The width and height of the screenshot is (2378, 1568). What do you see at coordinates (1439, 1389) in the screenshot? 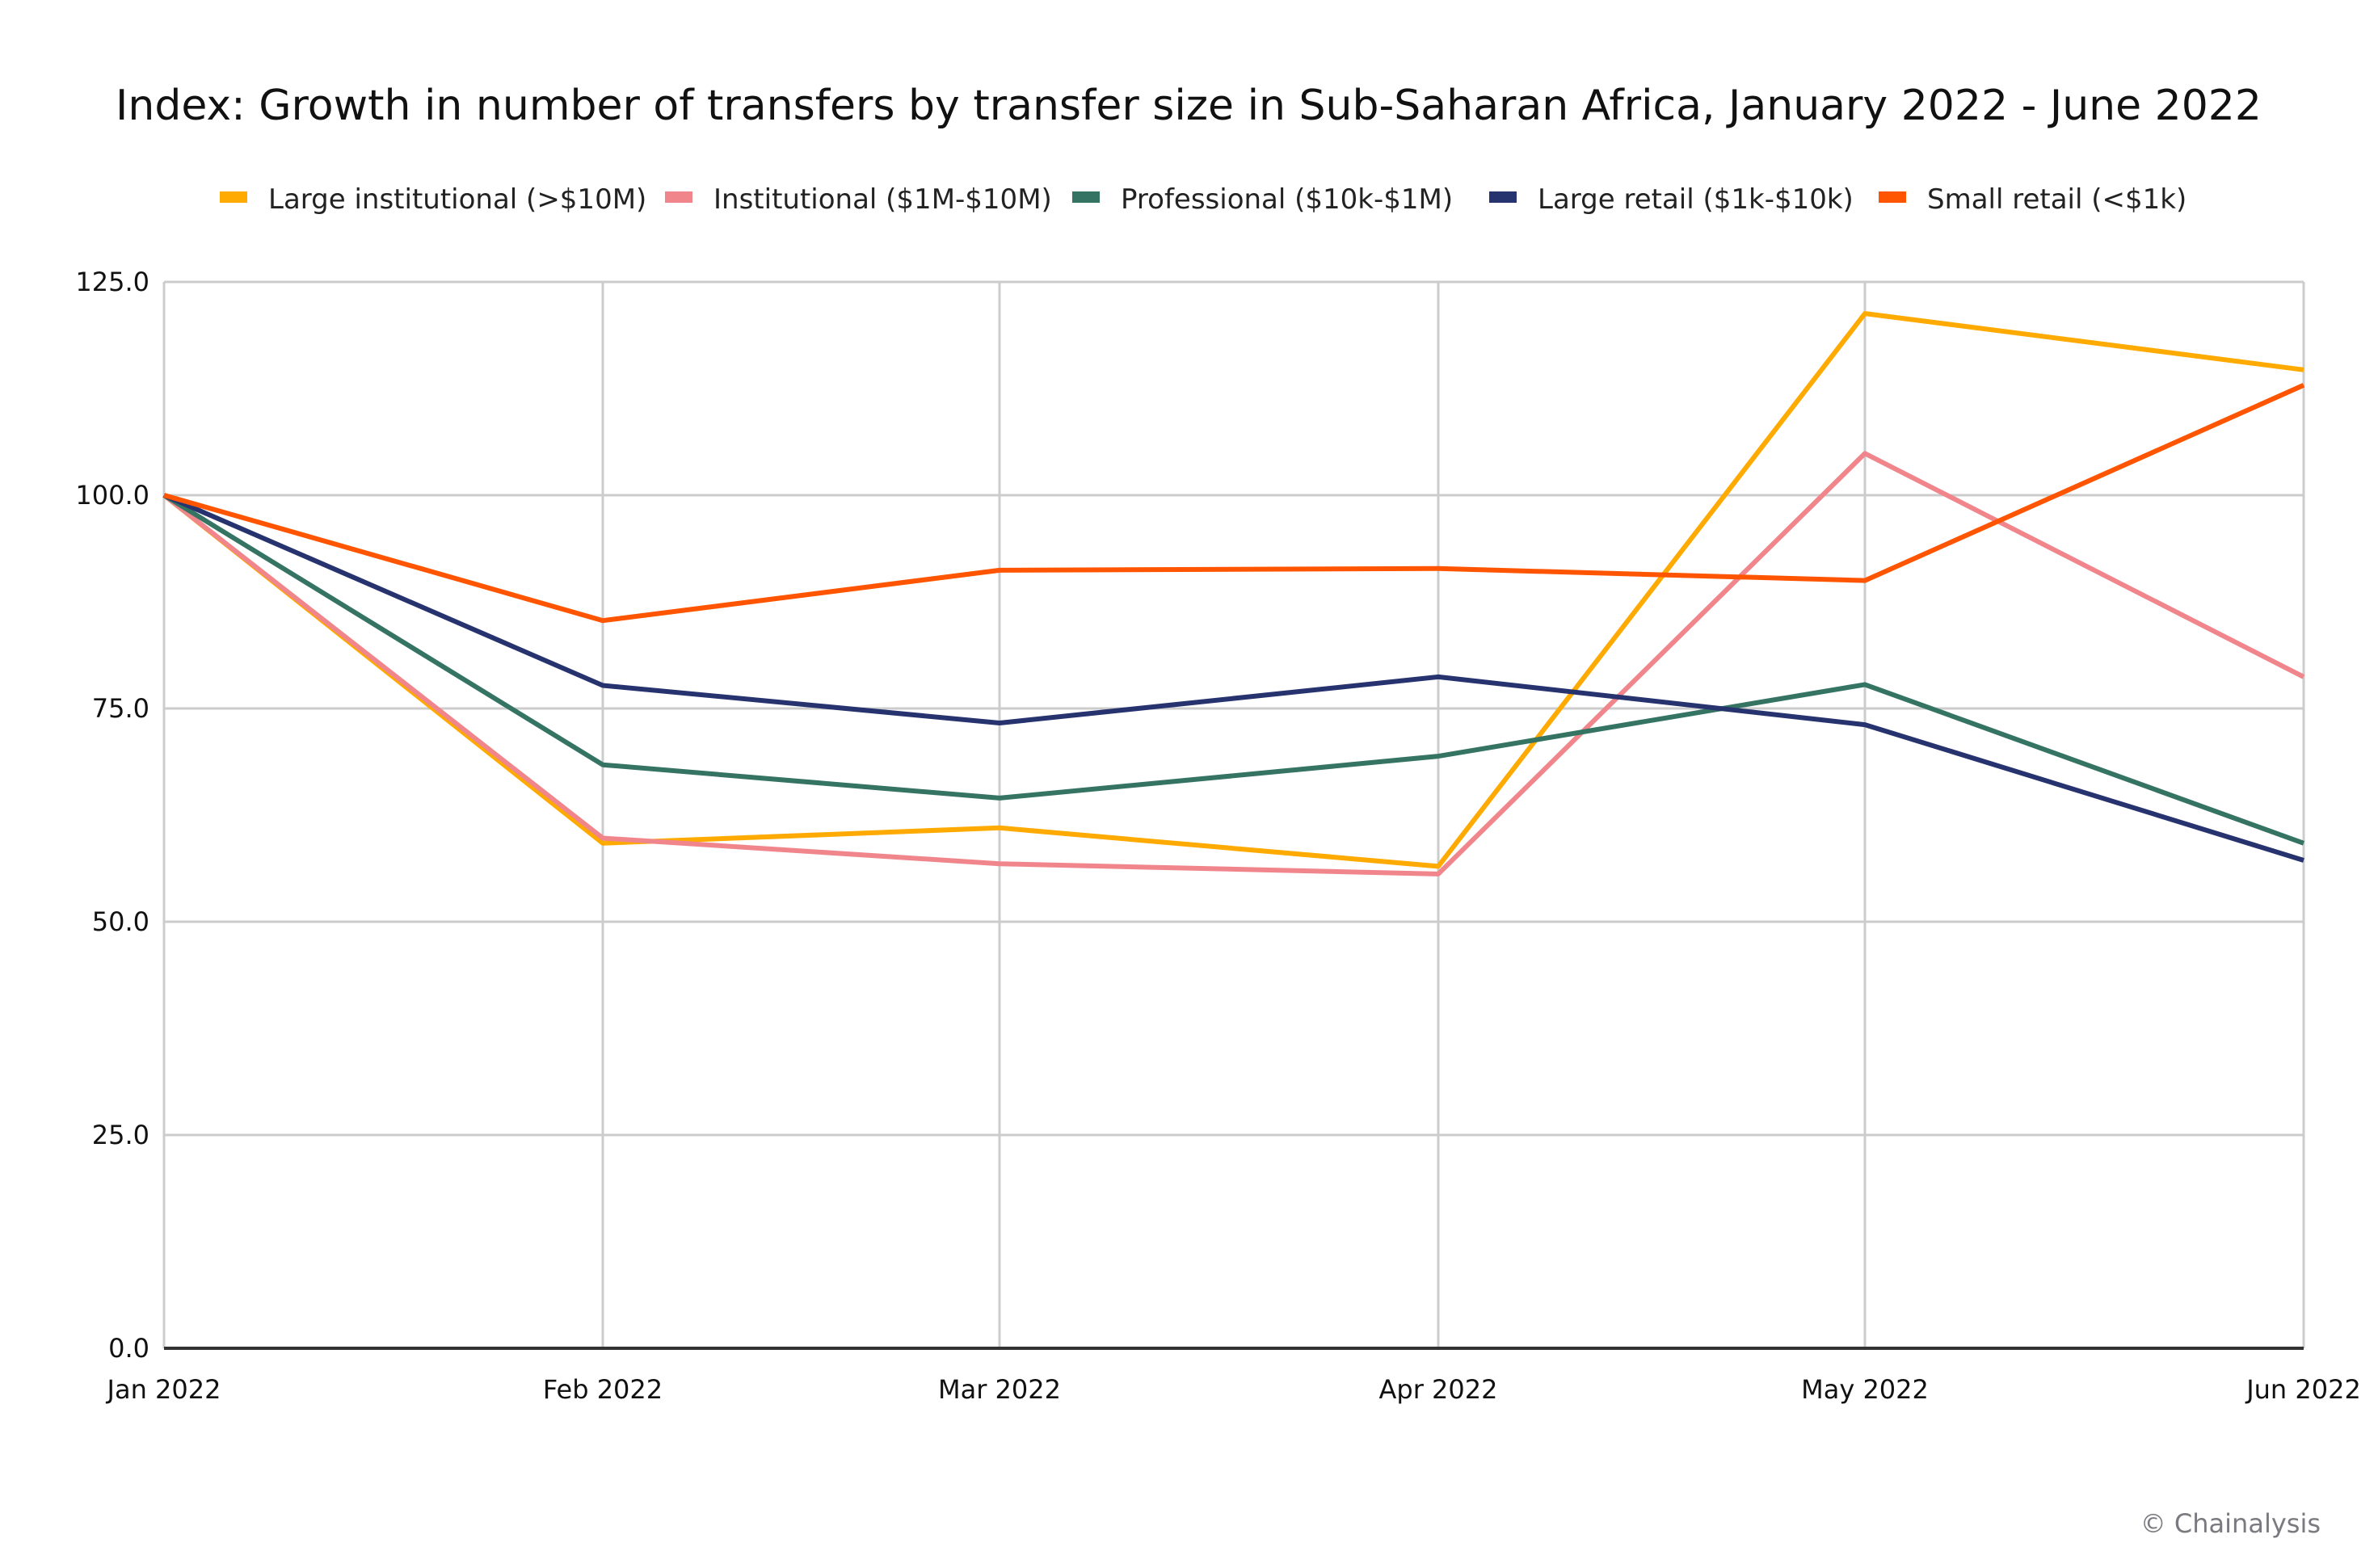
I see `x-tick-label: Apr 2022` at bounding box center [1439, 1389].